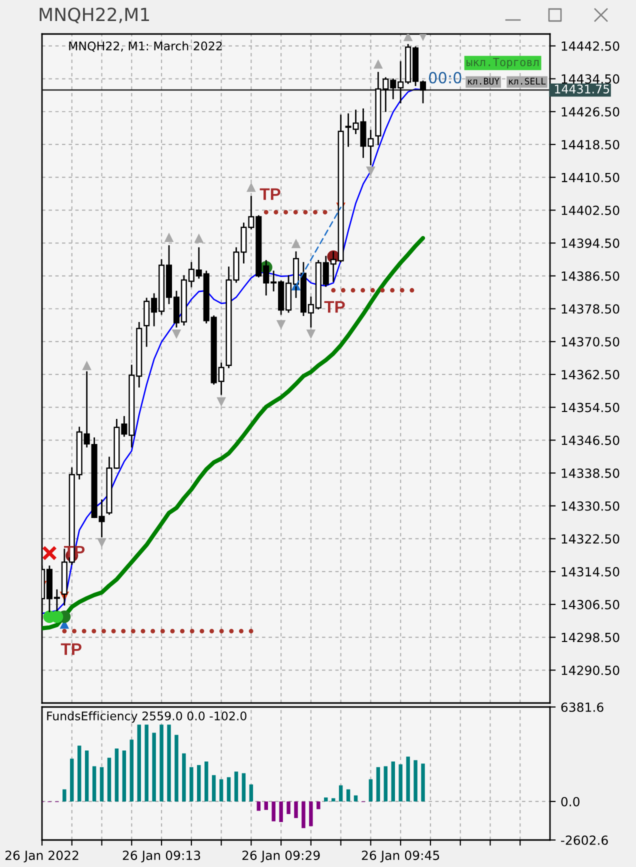 The width and height of the screenshot is (636, 867). What do you see at coordinates (591, 375) in the screenshot?
I see `y-tick-label: 14362.50` at bounding box center [591, 375].